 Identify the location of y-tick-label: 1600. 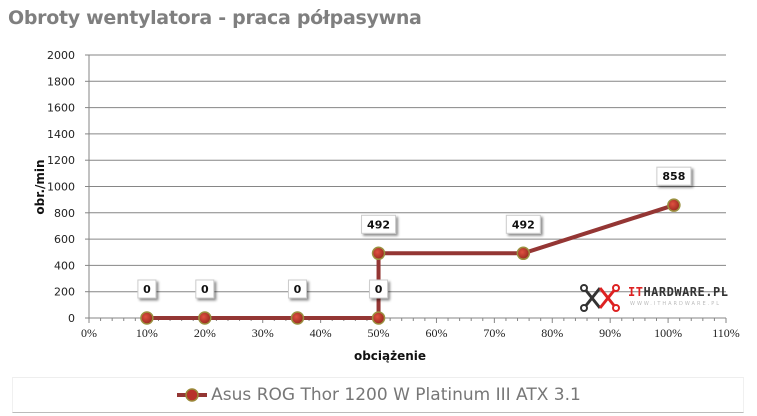
(61, 108).